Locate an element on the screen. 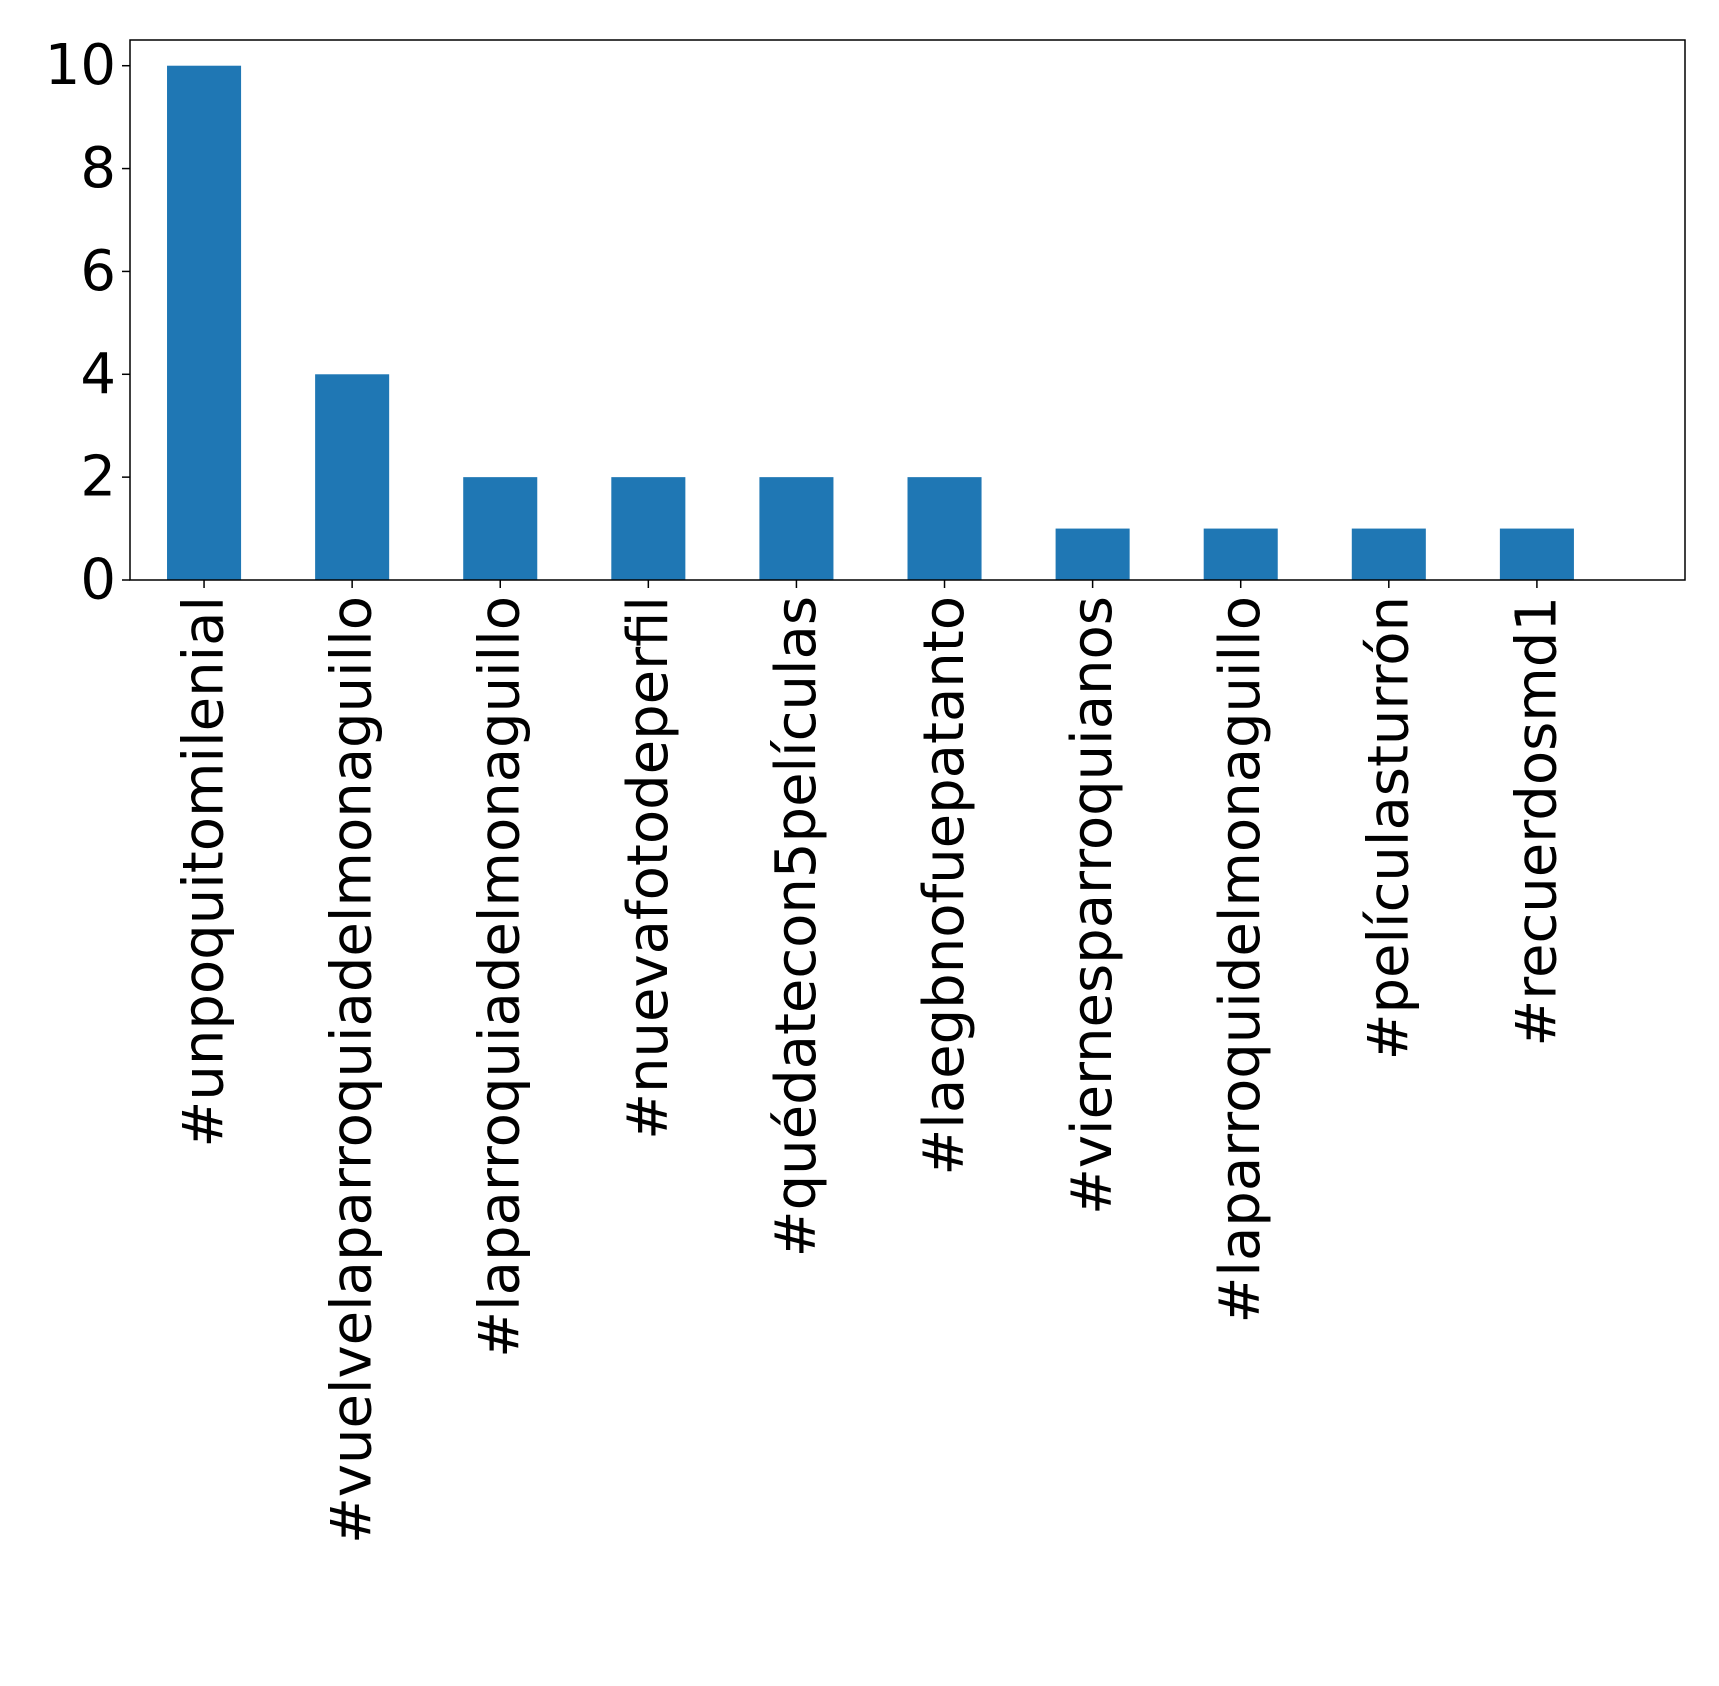  x-tick-label-9: #películasturrón is located at coordinates (1388, 828).